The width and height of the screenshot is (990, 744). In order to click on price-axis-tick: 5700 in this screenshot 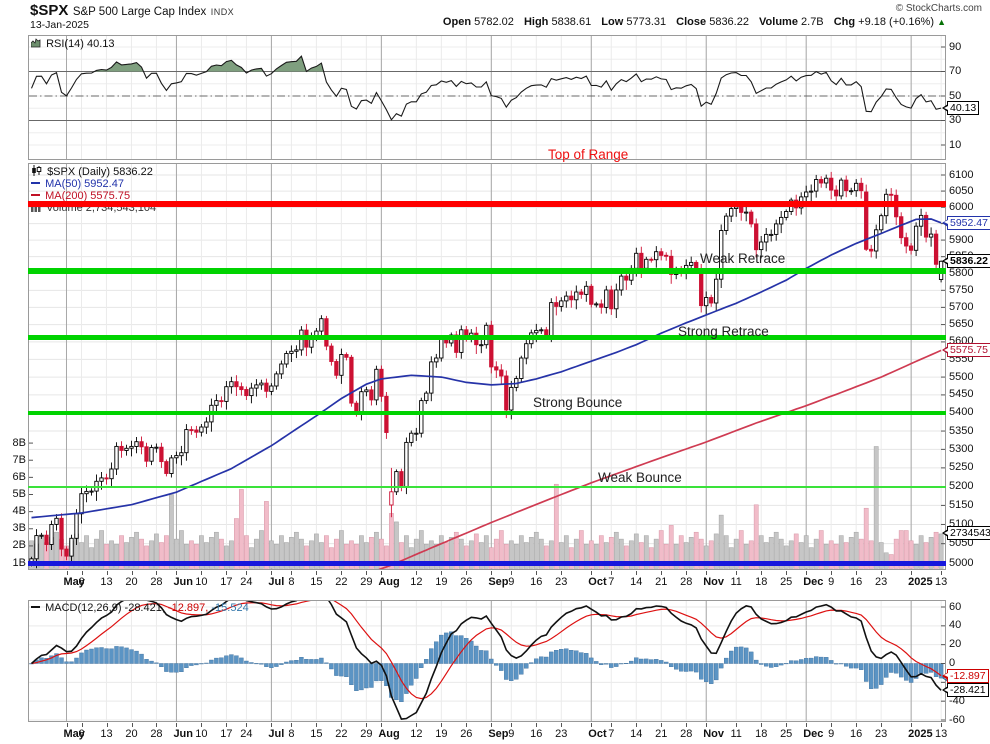, I will do `click(961, 306)`.